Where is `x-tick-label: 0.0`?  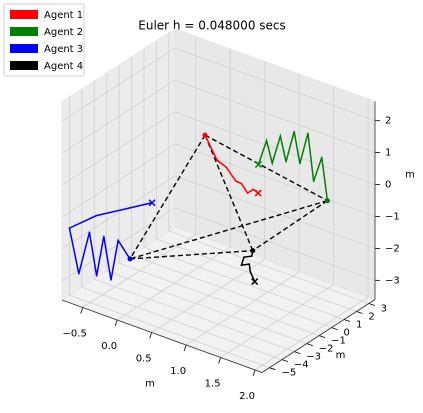
x-tick-label: 0.0 is located at coordinates (109, 346).